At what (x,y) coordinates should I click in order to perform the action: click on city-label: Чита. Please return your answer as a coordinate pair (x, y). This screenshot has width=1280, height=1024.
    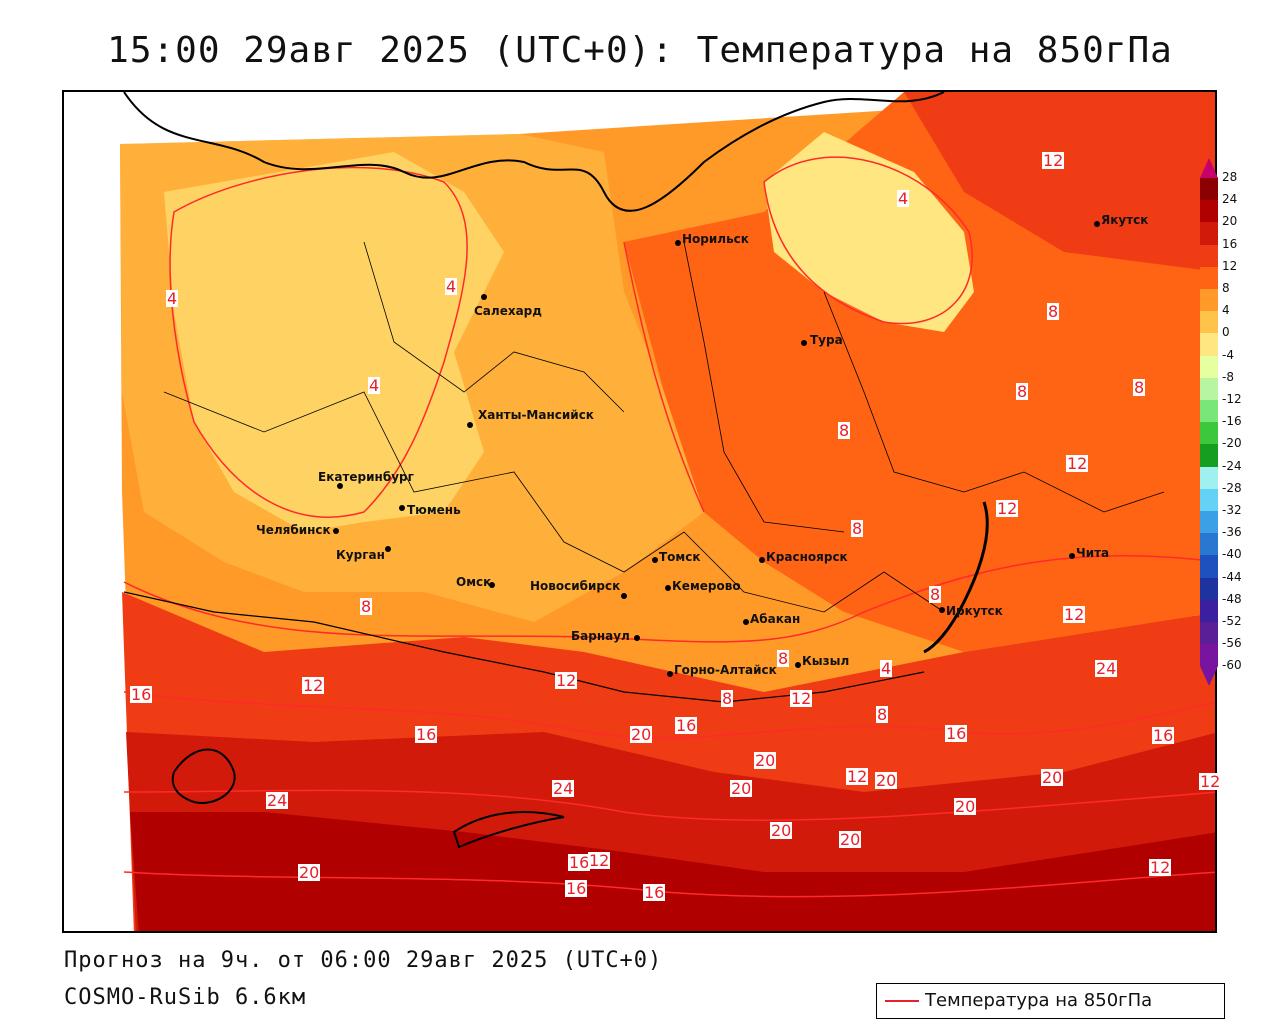
    Looking at the image, I should click on (1093, 553).